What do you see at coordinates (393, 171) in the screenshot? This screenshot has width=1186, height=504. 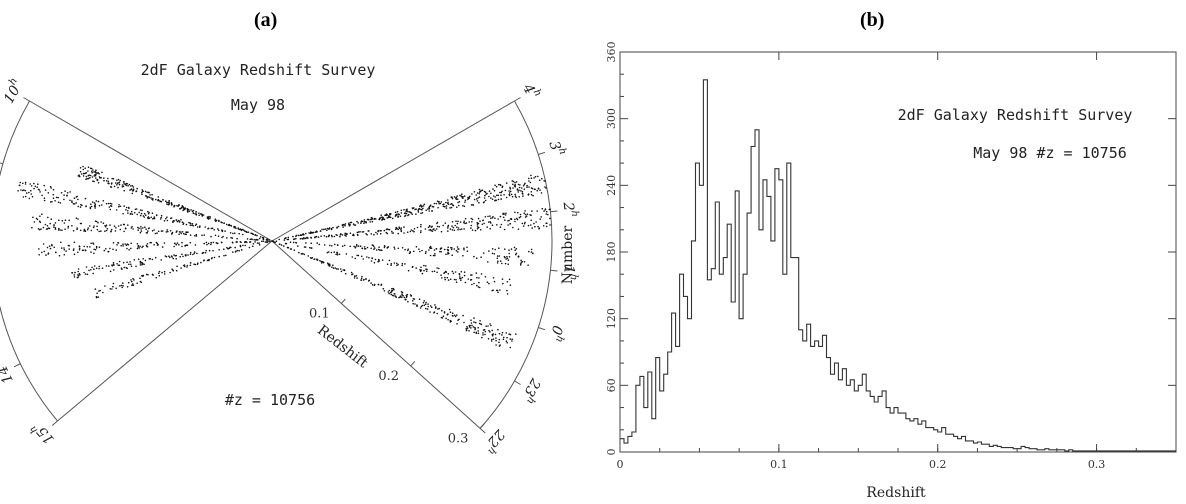 I see `cone-edge-4h` at bounding box center [393, 171].